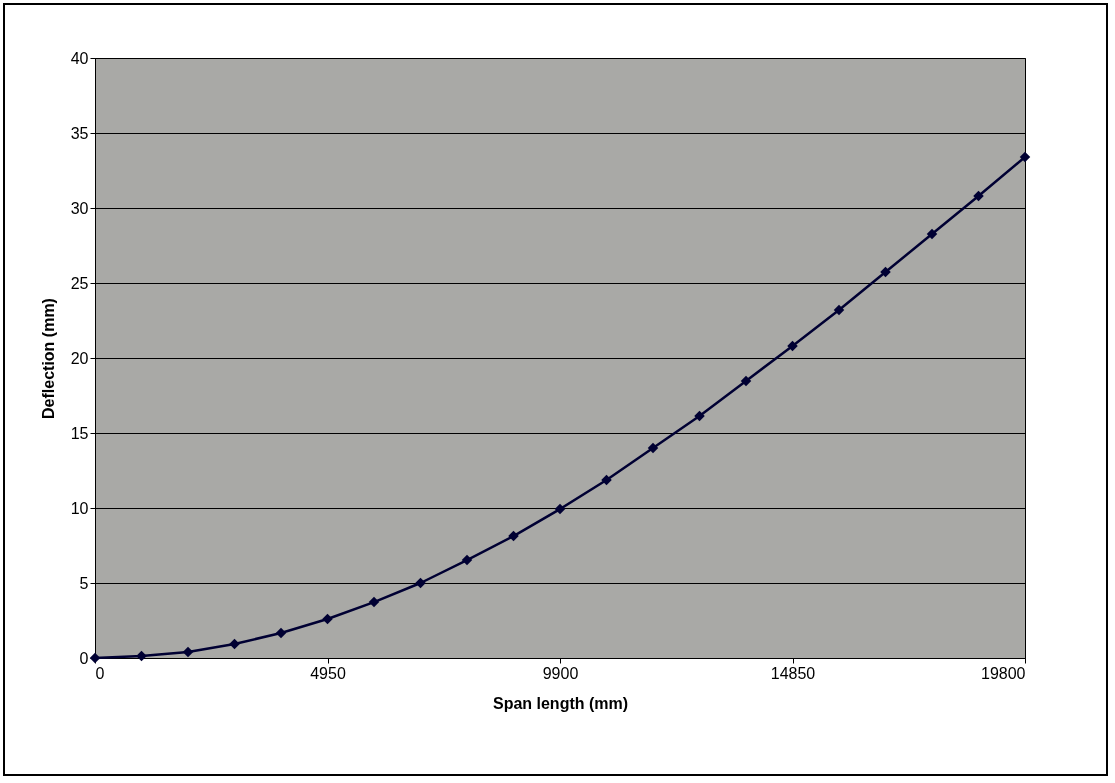 The height and width of the screenshot is (783, 1115). What do you see at coordinates (79, 133) in the screenshot?
I see `y-tick-label: 35` at bounding box center [79, 133].